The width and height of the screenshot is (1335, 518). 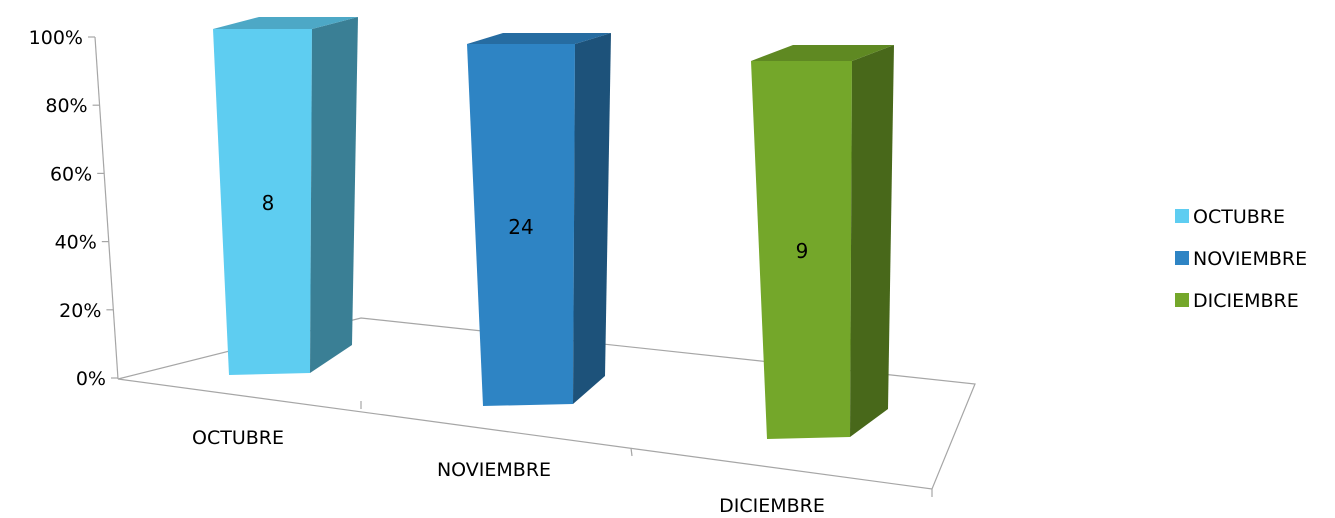 I want to click on y-axis: 0% 20% 40% 60% 80% 100%, so click(x=74, y=208).